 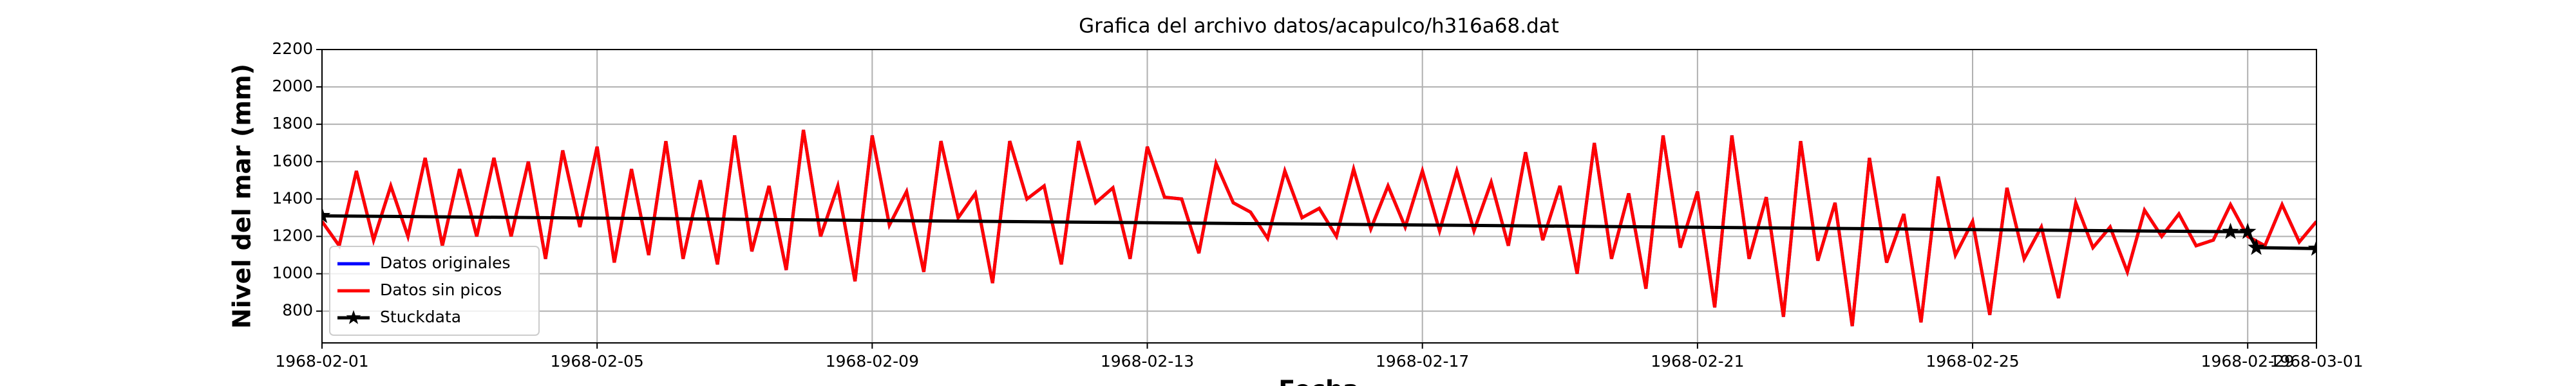 I want to click on x-tick-label: 1968-02-17, so click(x=1422, y=361).